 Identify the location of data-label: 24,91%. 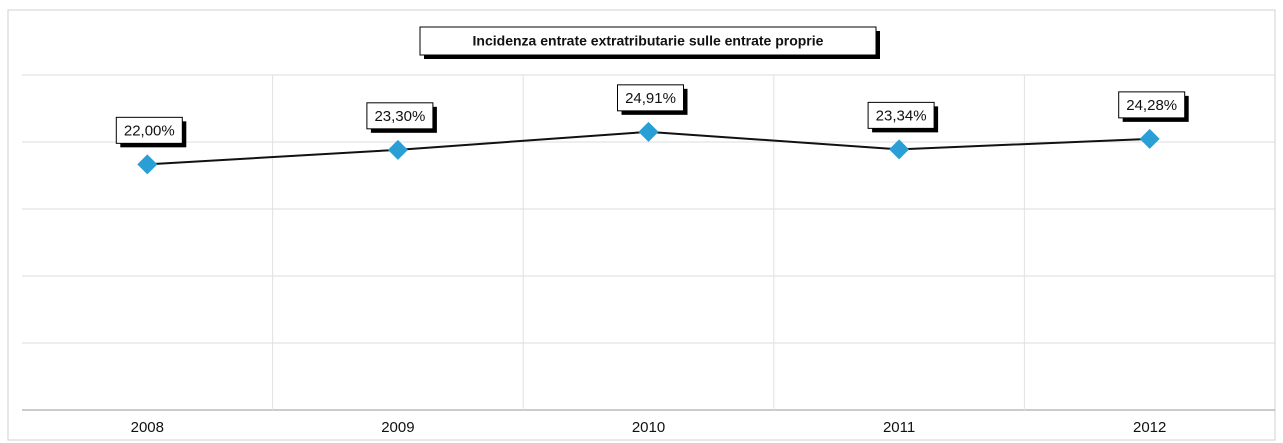
(650, 98).